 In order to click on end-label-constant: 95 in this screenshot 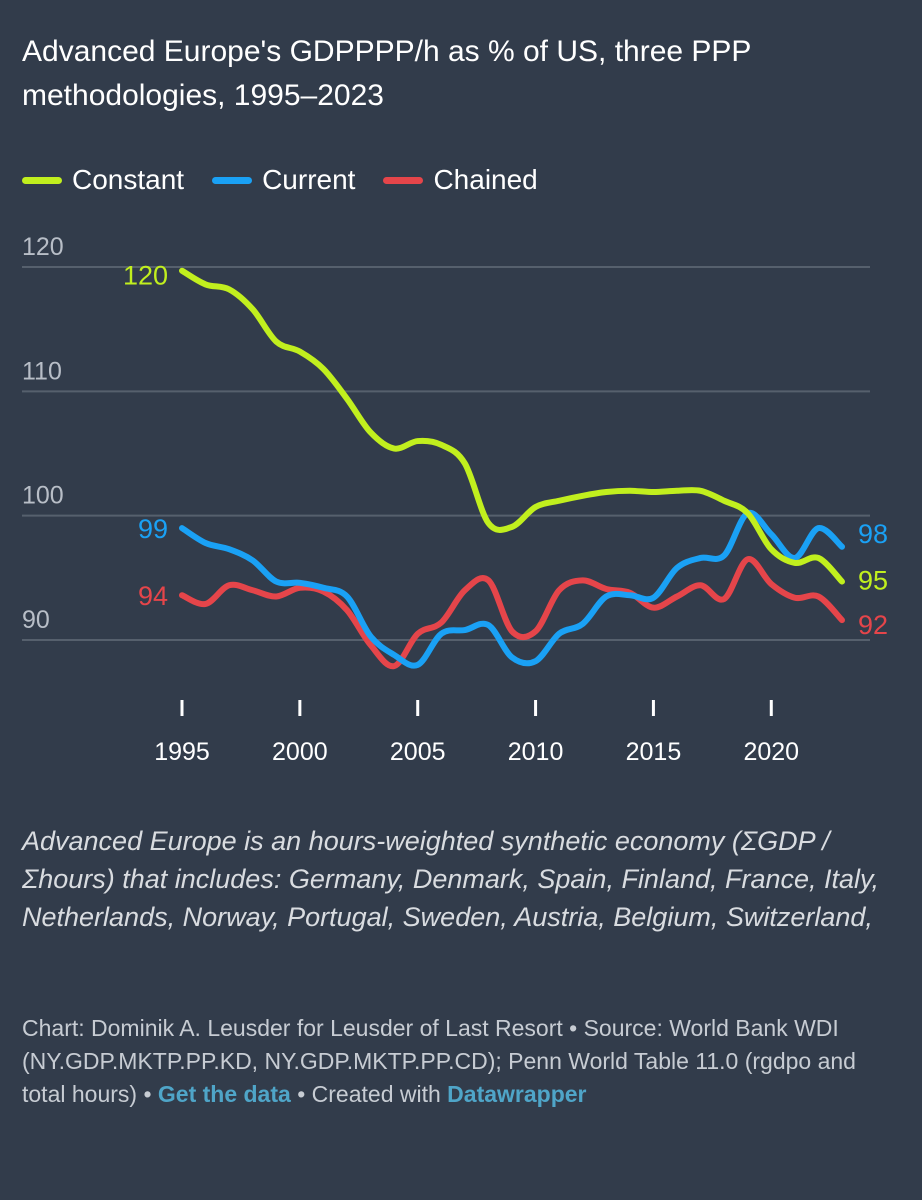, I will do `click(873, 581)`.